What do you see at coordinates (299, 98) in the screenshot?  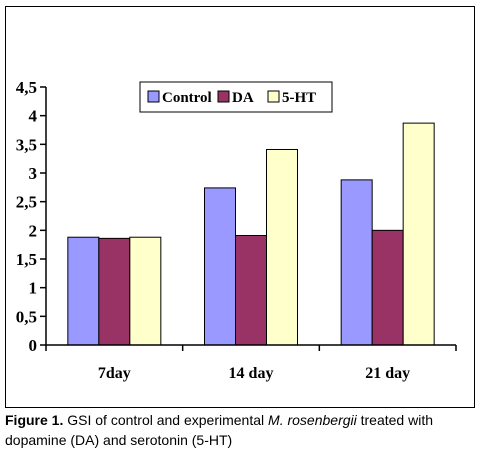 I see `legend-entry: 5-HT` at bounding box center [299, 98].